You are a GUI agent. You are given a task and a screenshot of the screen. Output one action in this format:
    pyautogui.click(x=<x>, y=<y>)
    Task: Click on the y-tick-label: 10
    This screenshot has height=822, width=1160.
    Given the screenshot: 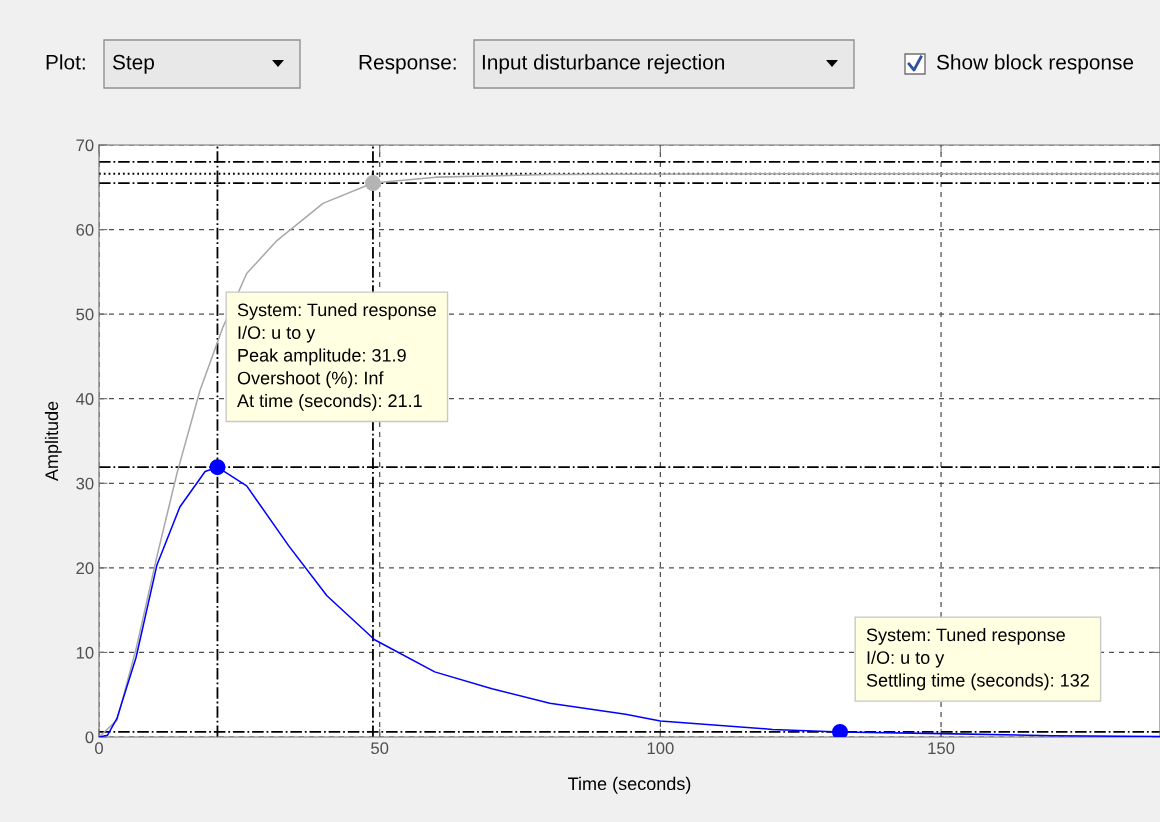 What is the action you would take?
    pyautogui.click(x=85, y=652)
    